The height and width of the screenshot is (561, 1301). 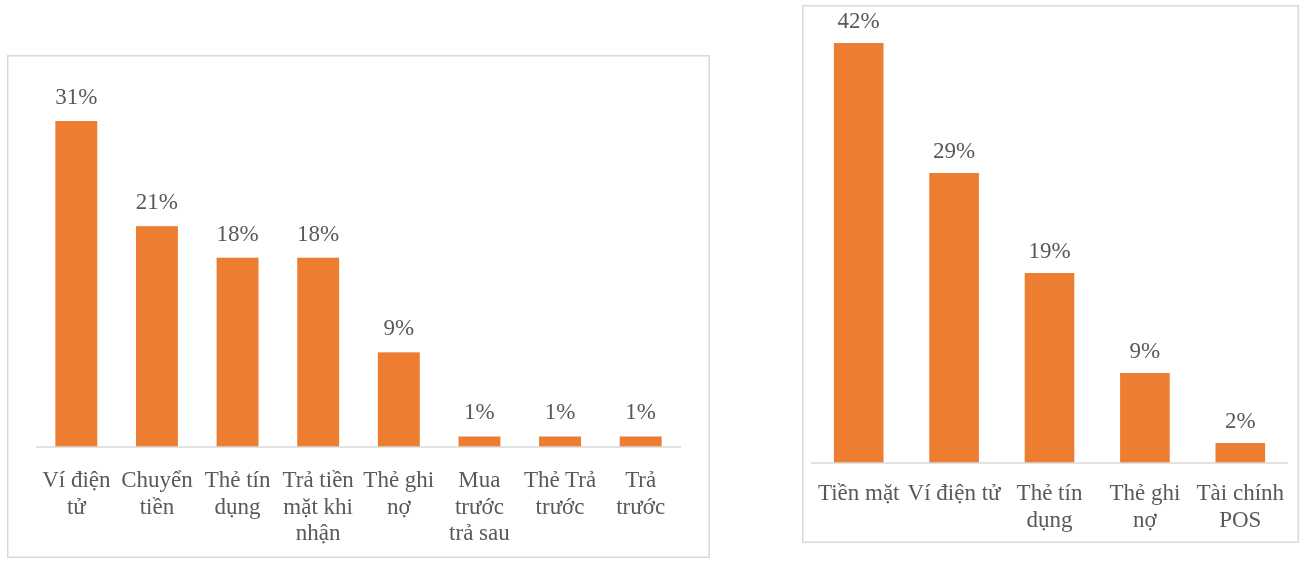 What do you see at coordinates (1240, 506) in the screenshot?
I see `x-tick-label: Tài chính POS` at bounding box center [1240, 506].